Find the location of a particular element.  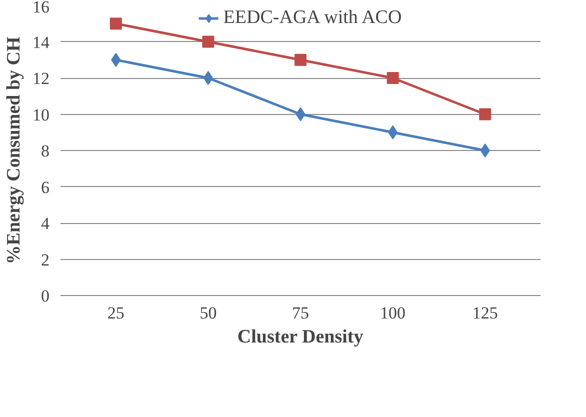

y-tick-label: 16 is located at coordinates (41, 8).